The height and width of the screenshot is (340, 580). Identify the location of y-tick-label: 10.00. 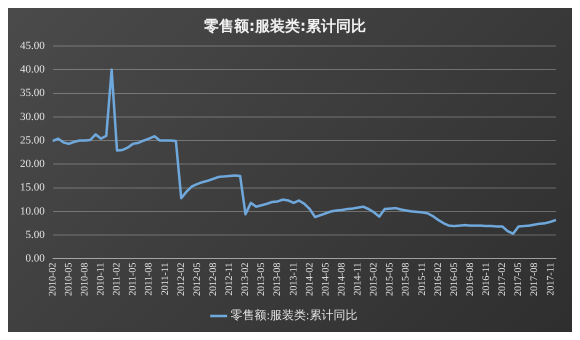
(33, 211).